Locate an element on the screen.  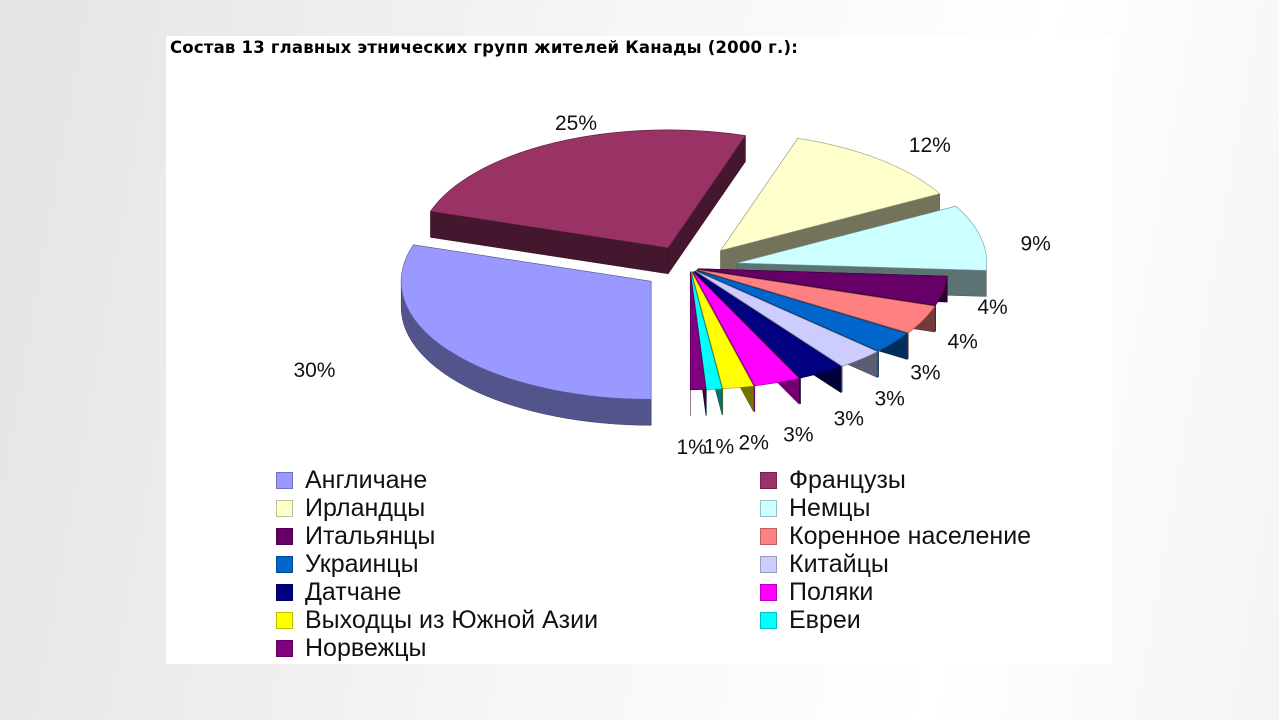
legend-label: Немцы is located at coordinates (830, 507).